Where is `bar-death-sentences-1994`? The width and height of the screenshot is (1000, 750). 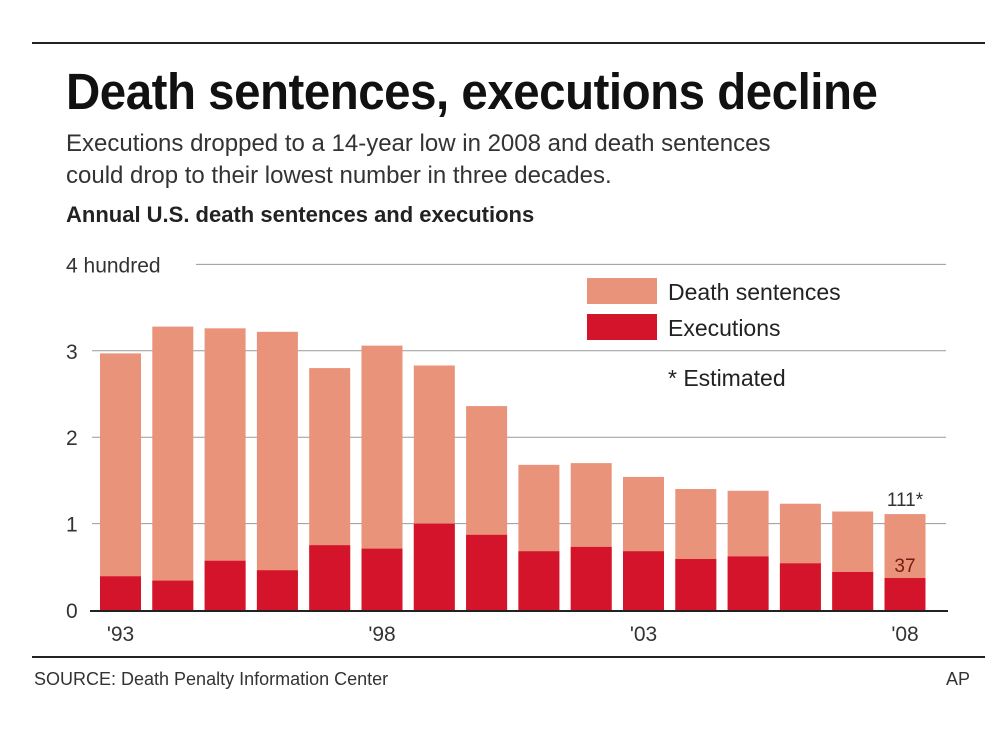
bar-death-sentences-1994 is located at coordinates (173, 468).